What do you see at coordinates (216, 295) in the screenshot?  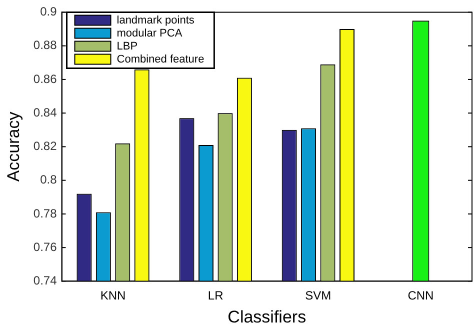 I see `x-tick-label: LR` at bounding box center [216, 295].